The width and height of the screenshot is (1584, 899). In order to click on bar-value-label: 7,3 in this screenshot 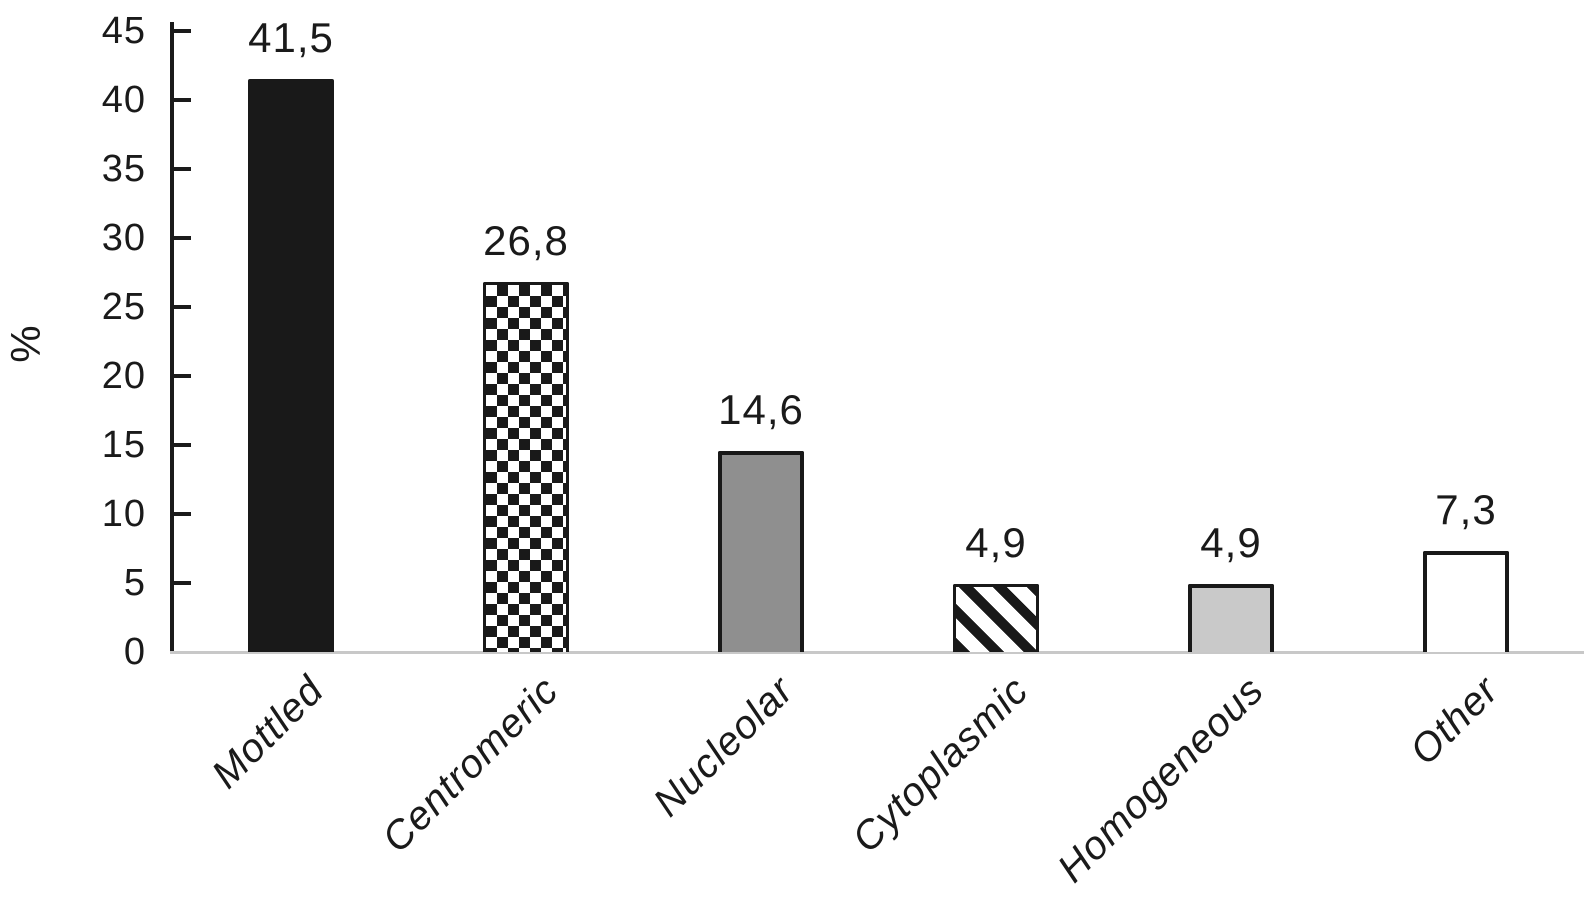, I will do `click(1466, 509)`.